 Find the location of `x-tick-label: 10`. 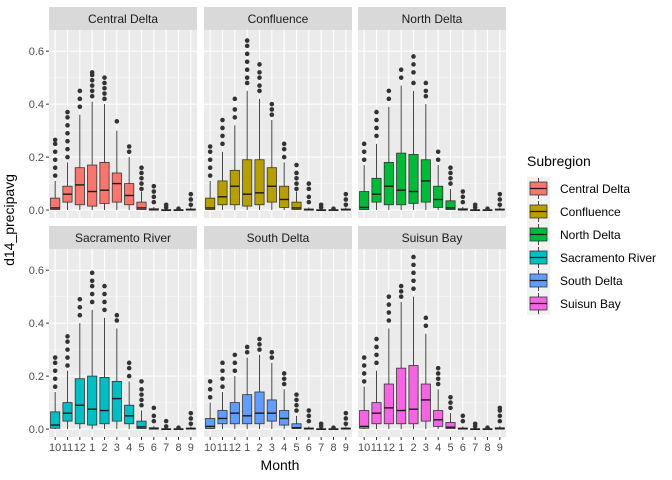

x-tick-label: 10 is located at coordinates (55, 448).